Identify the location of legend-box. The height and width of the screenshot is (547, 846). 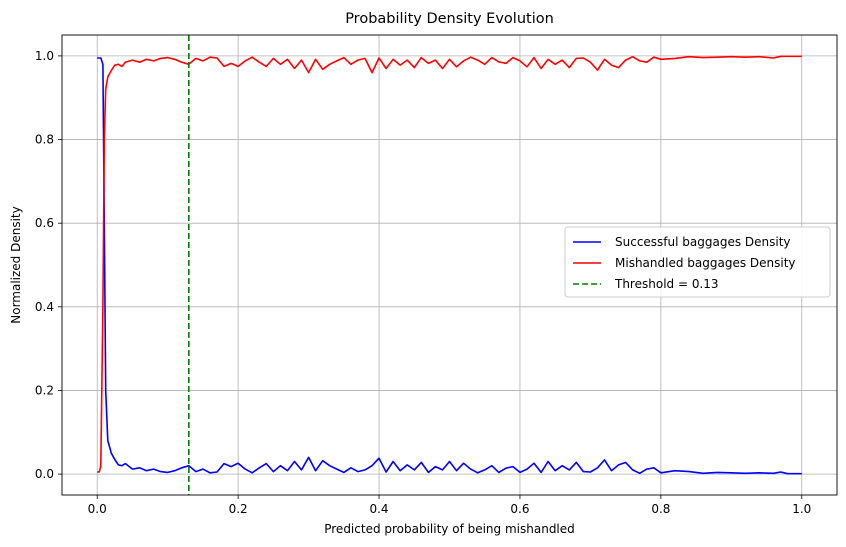
(697, 262).